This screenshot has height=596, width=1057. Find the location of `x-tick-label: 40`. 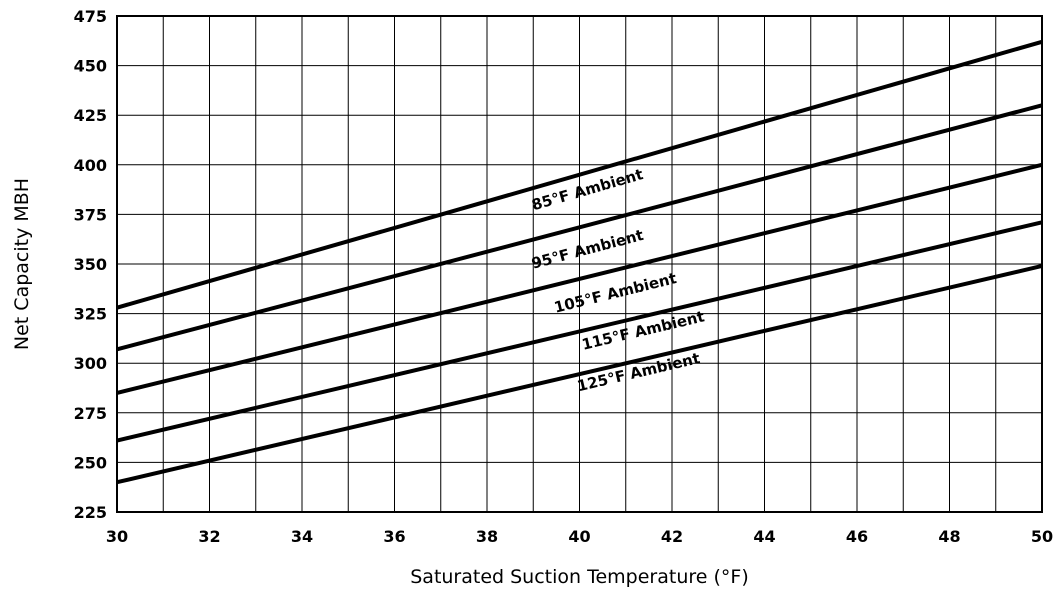

x-tick-label: 40 is located at coordinates (579, 536).